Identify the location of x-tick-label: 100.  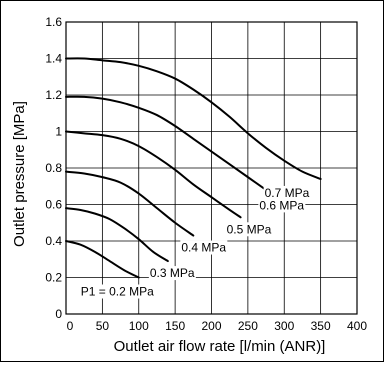
(139, 326).